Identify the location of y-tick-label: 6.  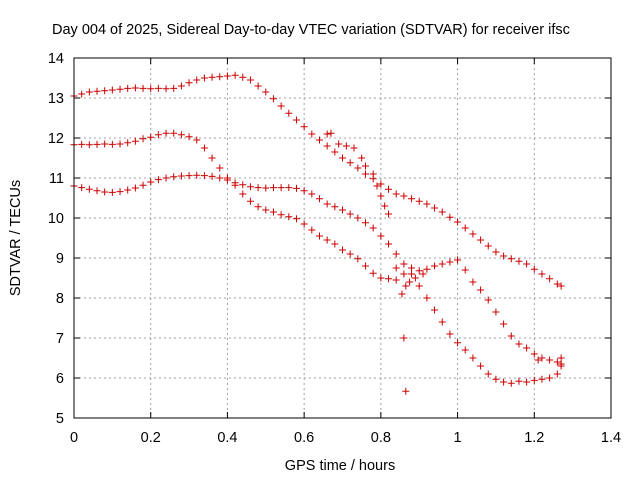
(60, 379).